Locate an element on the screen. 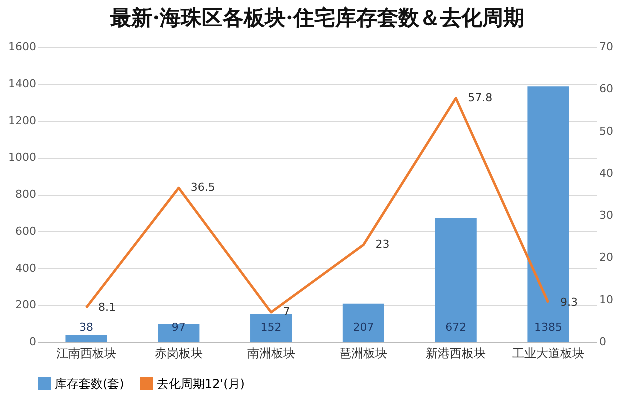  y-tick-label: 1600 is located at coordinates (22, 47).